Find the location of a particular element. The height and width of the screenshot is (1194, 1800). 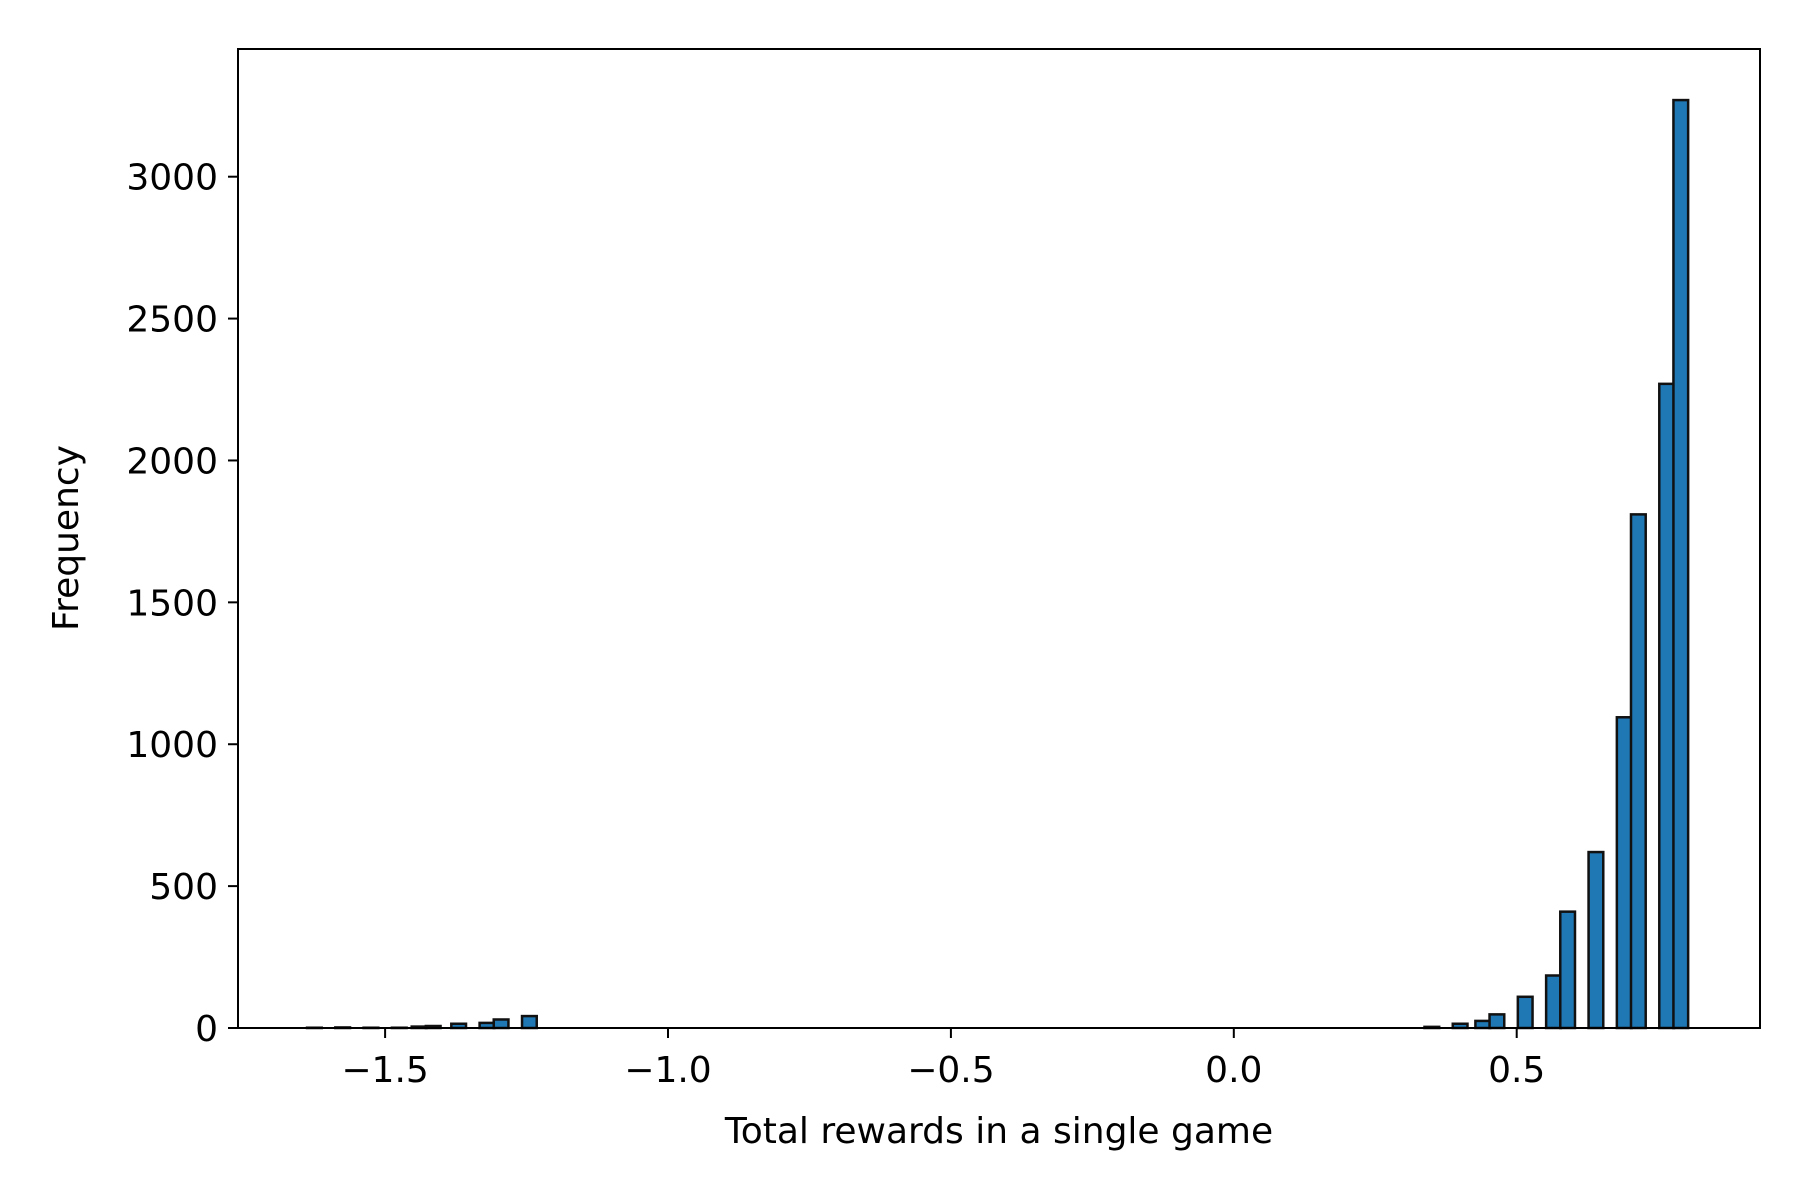

x-tick-label: 0.5 is located at coordinates (1516, 1070).